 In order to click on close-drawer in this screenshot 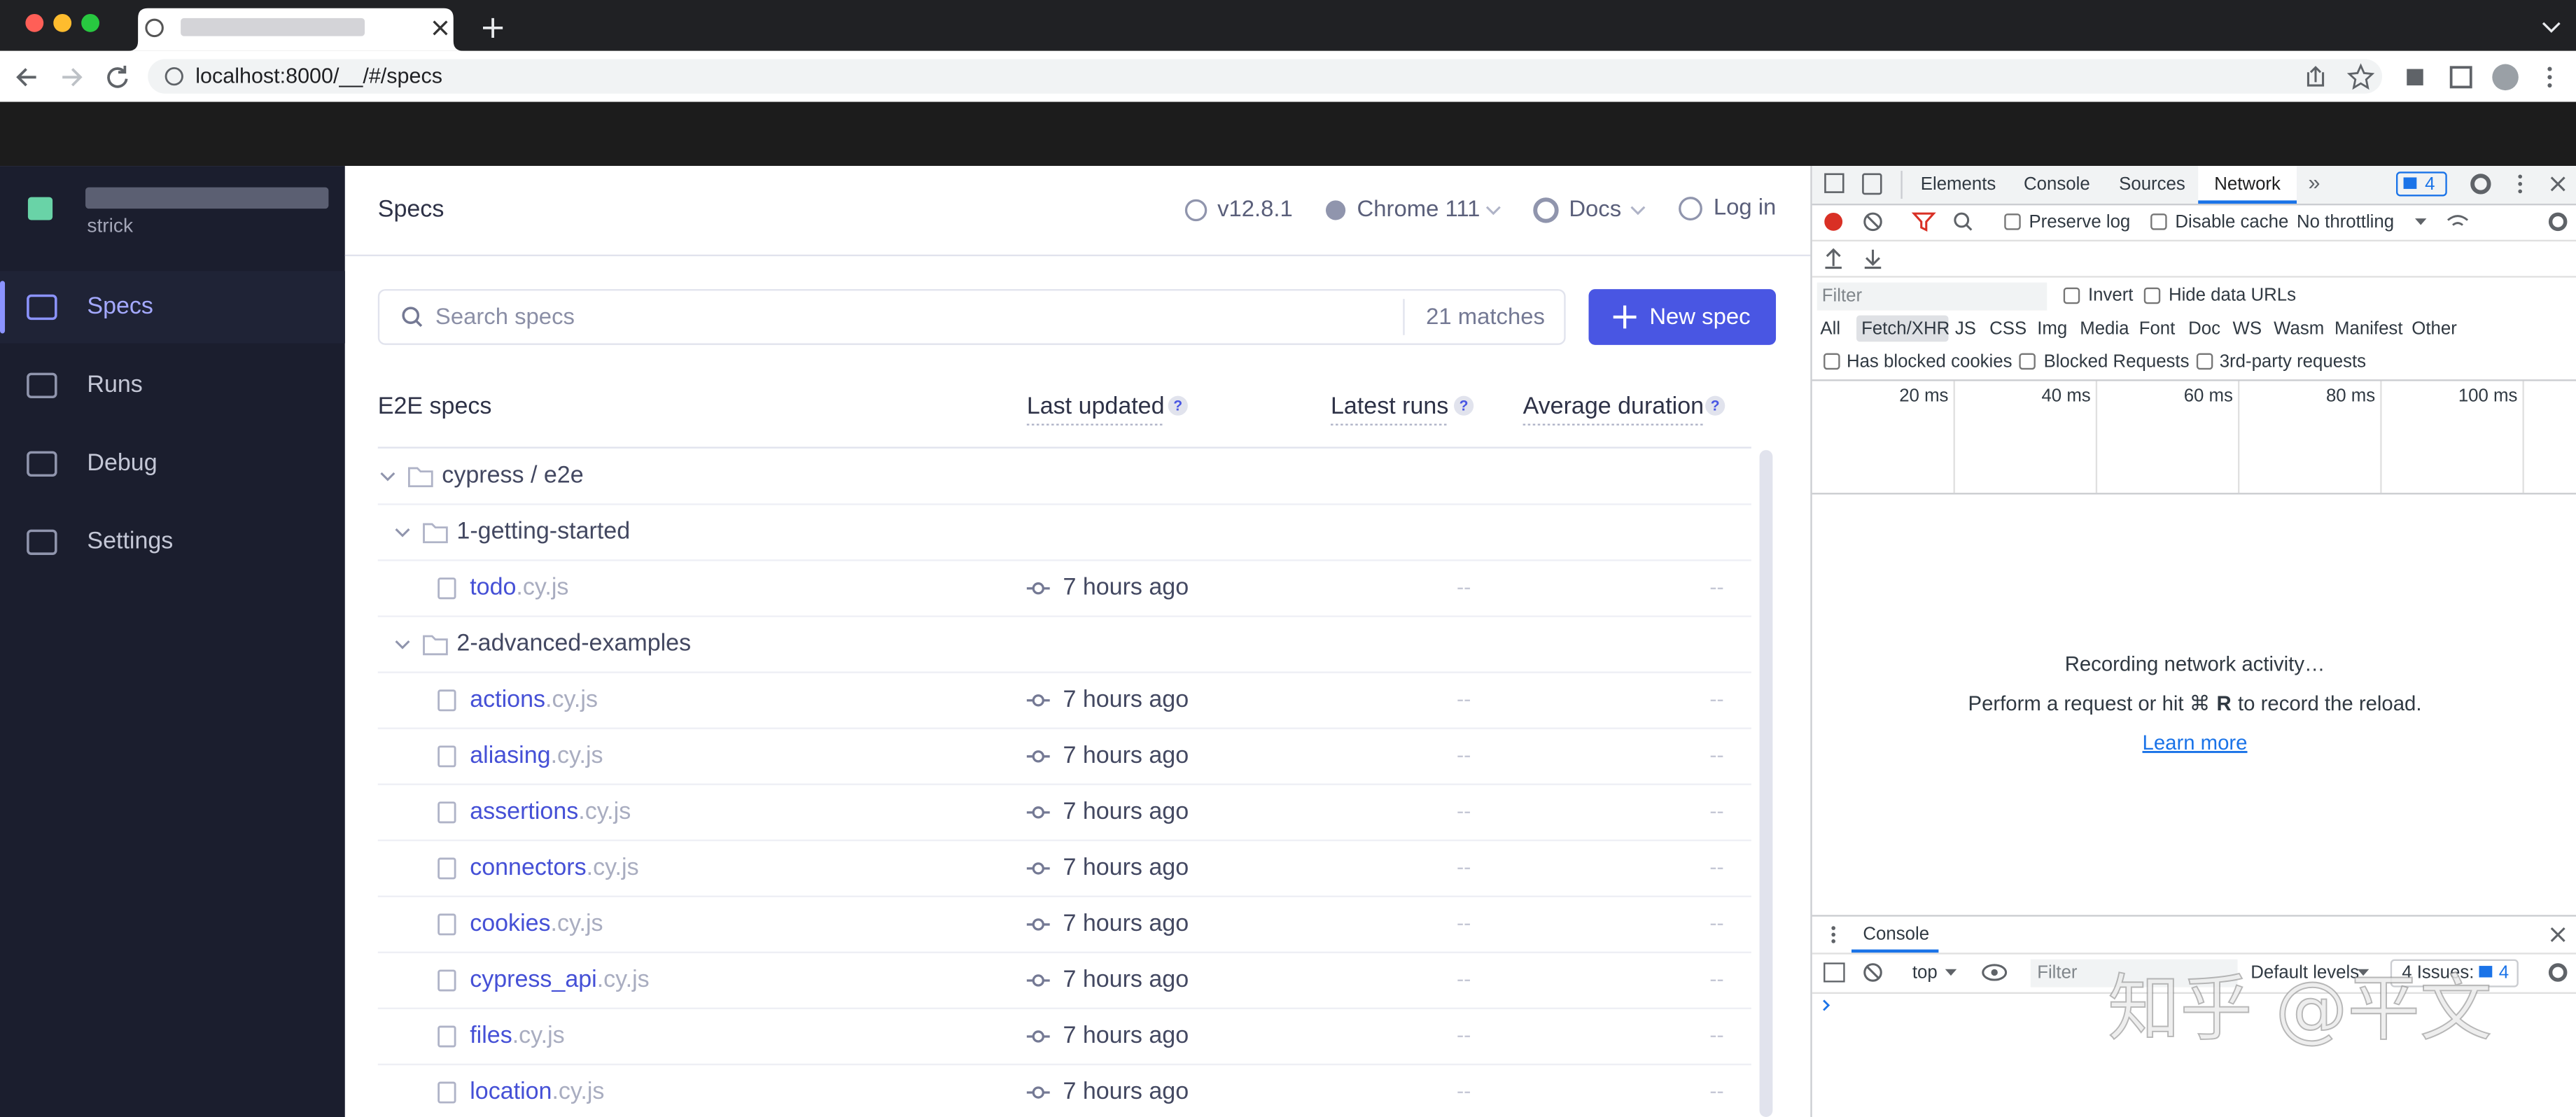, I will do `click(2558, 934)`.